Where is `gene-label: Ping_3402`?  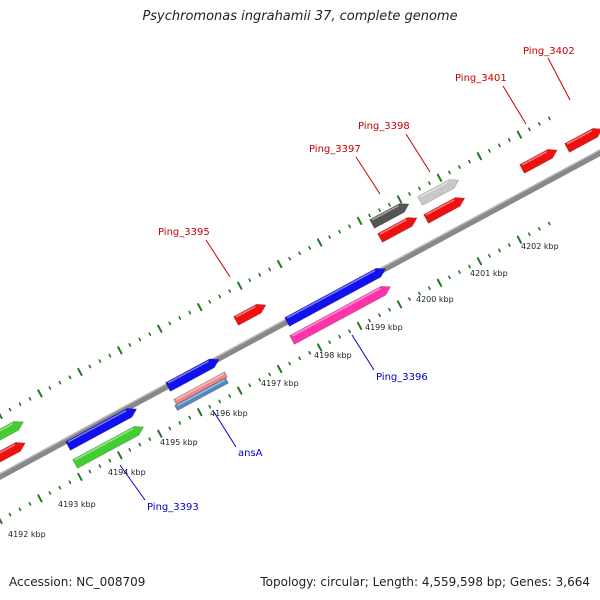 gene-label: Ping_3402 is located at coordinates (549, 51).